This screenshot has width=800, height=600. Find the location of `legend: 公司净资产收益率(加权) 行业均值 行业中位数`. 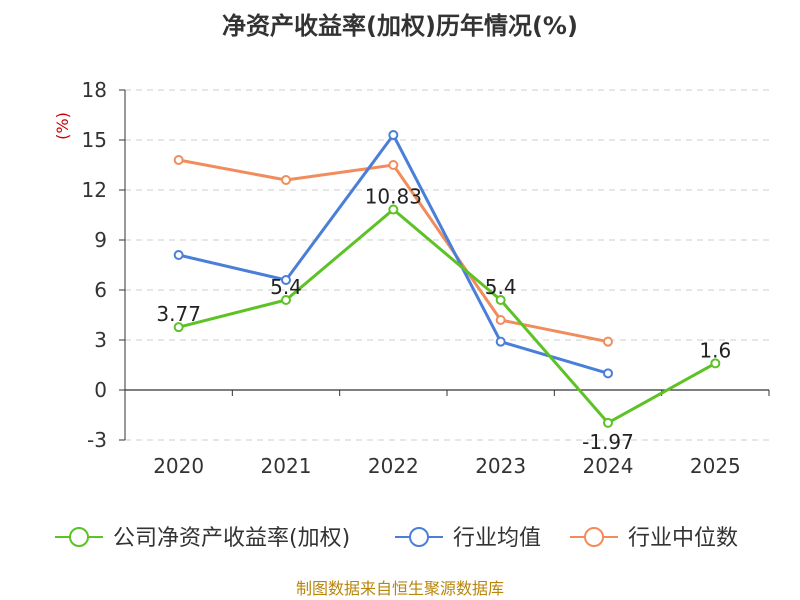

legend: 公司净资产收益率(加权) 行业均值 行业中位数 is located at coordinates (396, 538).